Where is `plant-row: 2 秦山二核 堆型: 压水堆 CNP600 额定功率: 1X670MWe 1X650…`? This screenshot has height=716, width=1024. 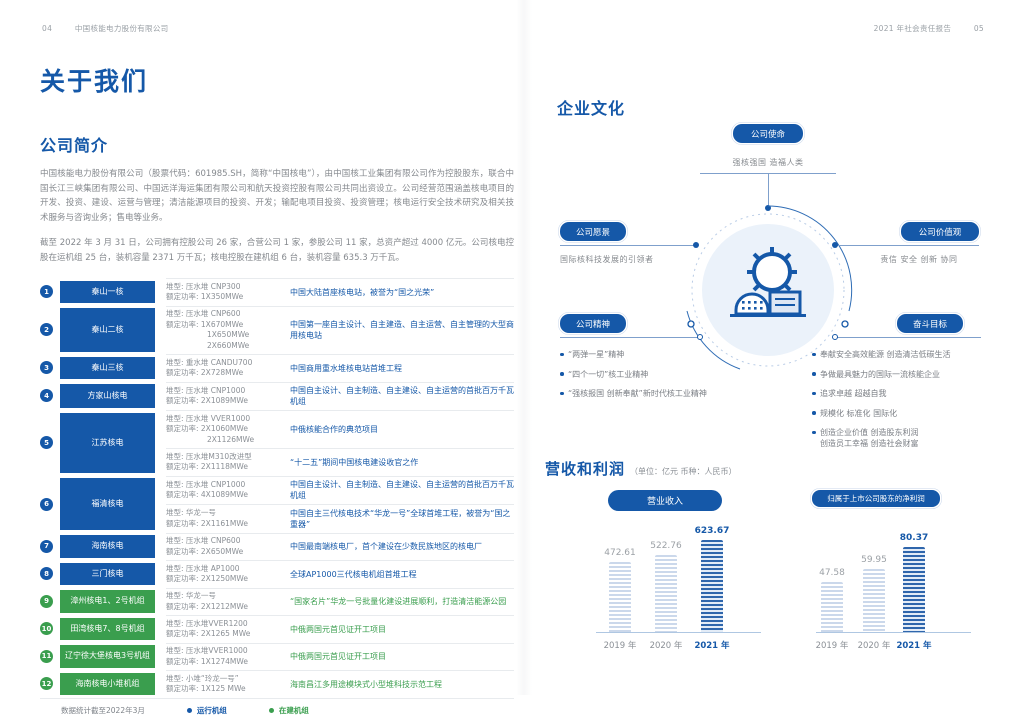 plant-row: 2 秦山二核 堆型: 压水堆 CNP600 额定功率: 1X670MWe 1X650… is located at coordinates (277, 330).